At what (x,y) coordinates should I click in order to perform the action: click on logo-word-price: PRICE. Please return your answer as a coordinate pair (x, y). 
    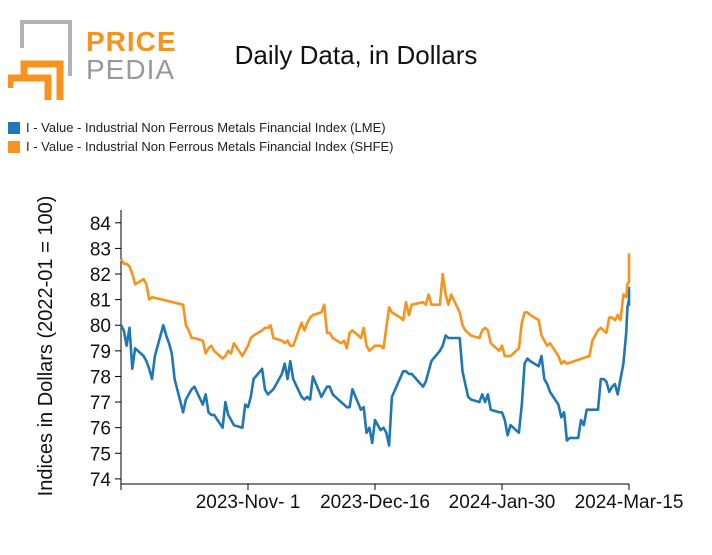
    Looking at the image, I should click on (131, 41).